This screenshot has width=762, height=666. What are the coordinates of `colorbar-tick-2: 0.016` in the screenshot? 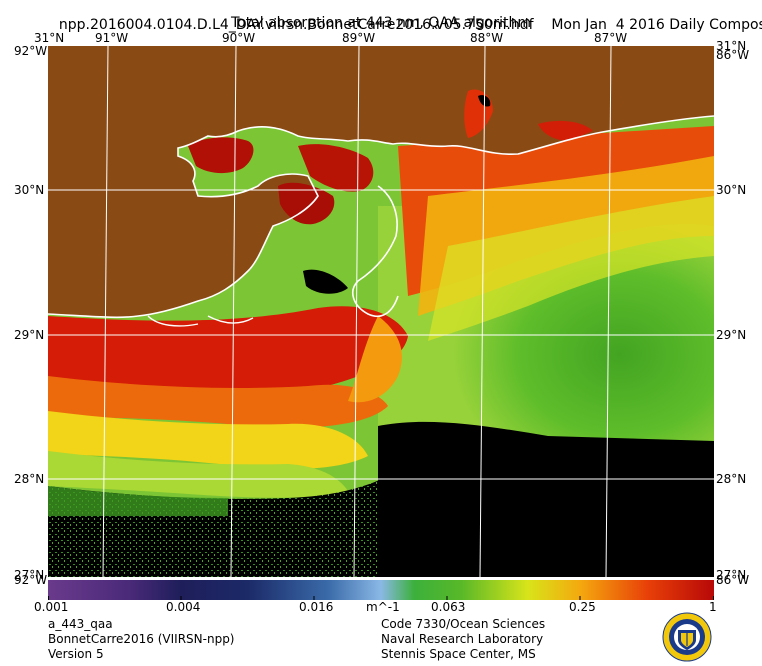 It's located at (316, 607).